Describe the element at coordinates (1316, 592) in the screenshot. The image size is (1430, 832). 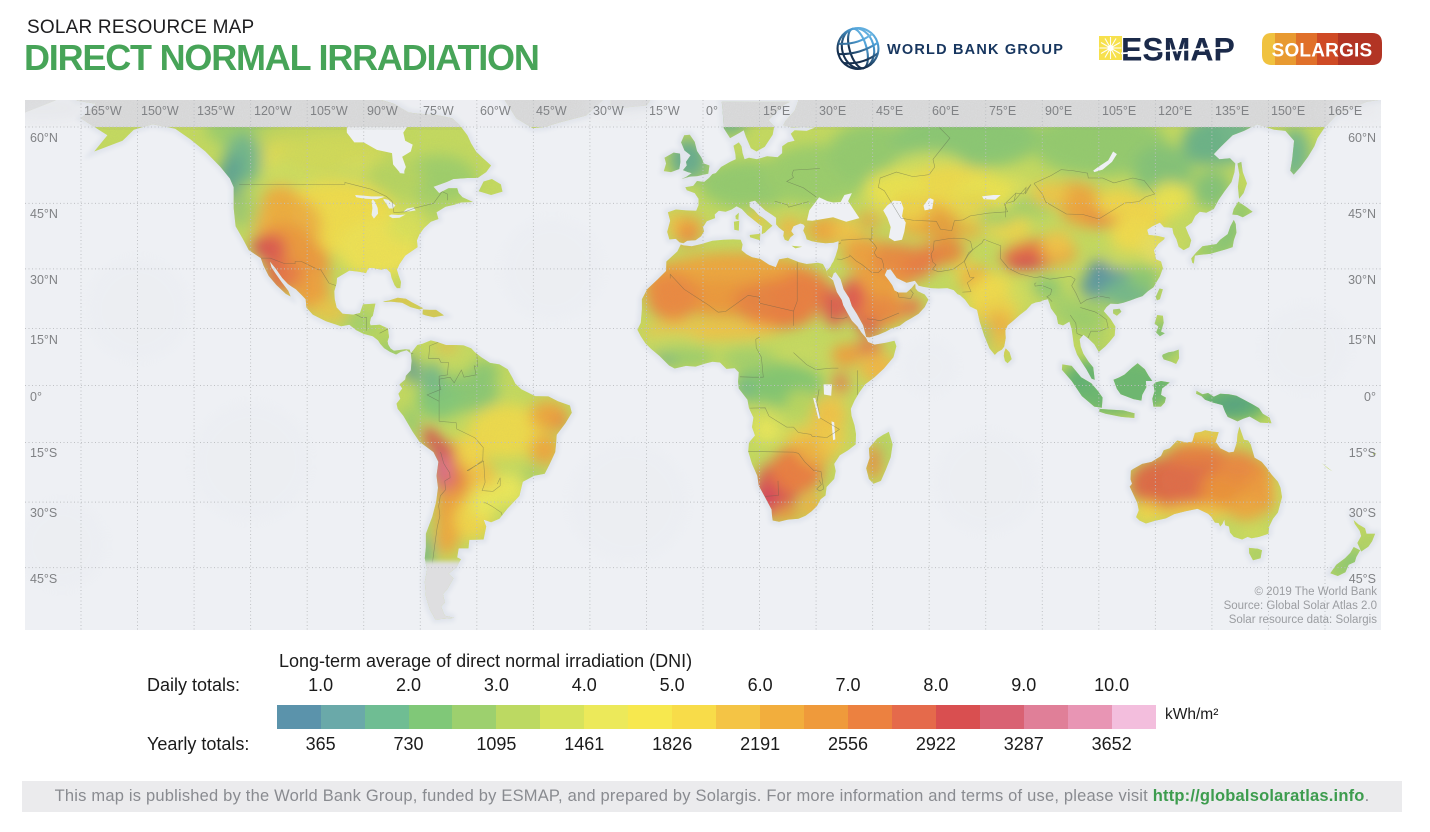
I see `svg-text: © 2019 The World Bank` at that location.